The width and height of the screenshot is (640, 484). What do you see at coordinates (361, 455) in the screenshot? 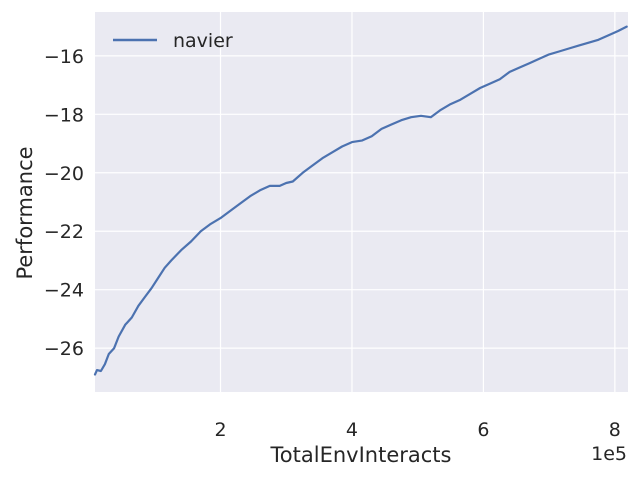
I see `x-axis-label: TotalEnvInteracts` at bounding box center [361, 455].